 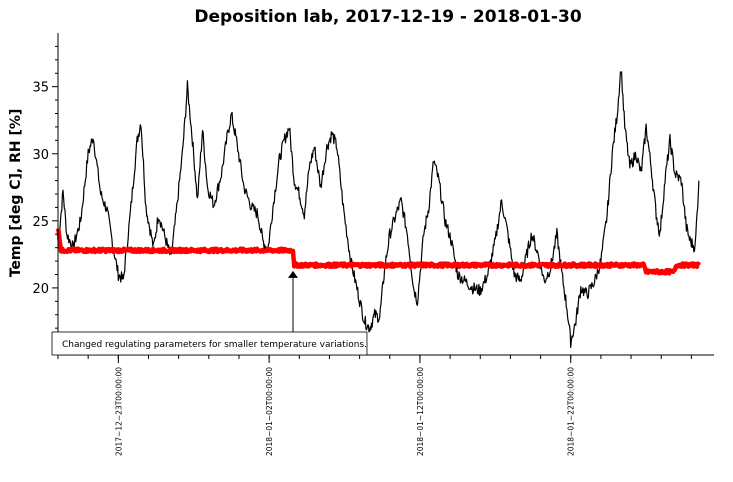 I want to click on chart-title: Deposition lab, 2017-12-19 - 2018-01-30, so click(x=387, y=17).